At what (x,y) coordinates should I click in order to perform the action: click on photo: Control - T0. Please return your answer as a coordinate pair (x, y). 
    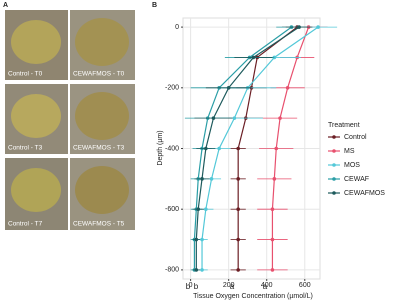
    Looking at the image, I should click on (36, 45).